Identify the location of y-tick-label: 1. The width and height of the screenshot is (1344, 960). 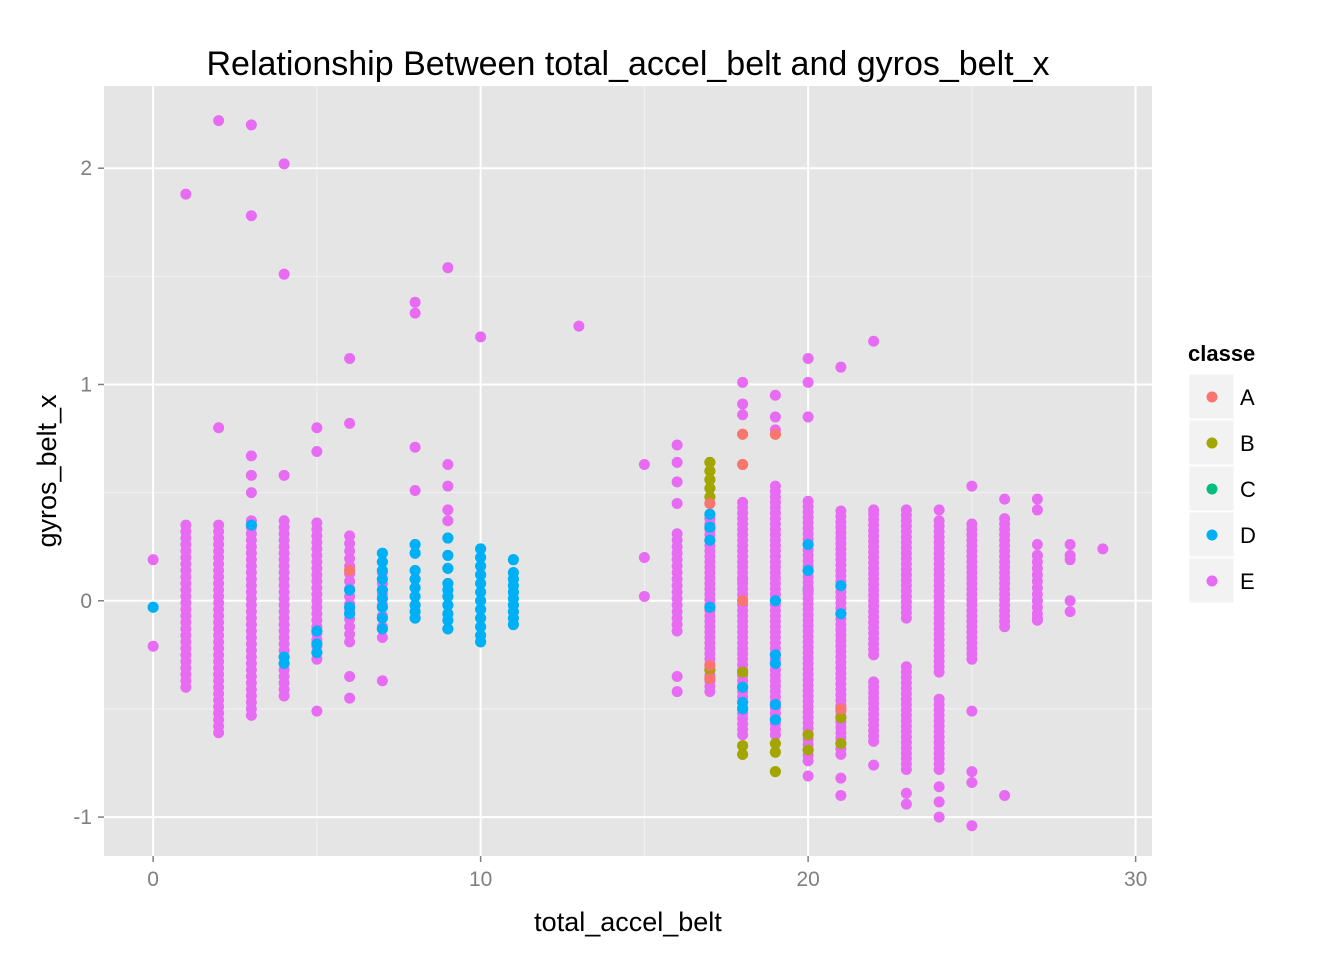
(86, 384).